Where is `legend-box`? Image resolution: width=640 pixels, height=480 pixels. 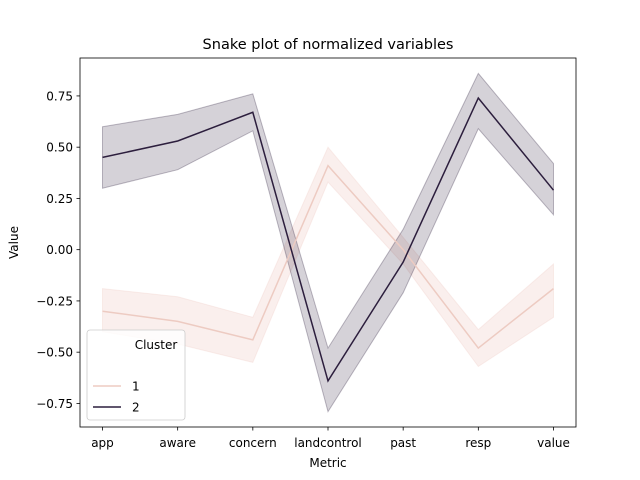 legend-box is located at coordinates (136, 375).